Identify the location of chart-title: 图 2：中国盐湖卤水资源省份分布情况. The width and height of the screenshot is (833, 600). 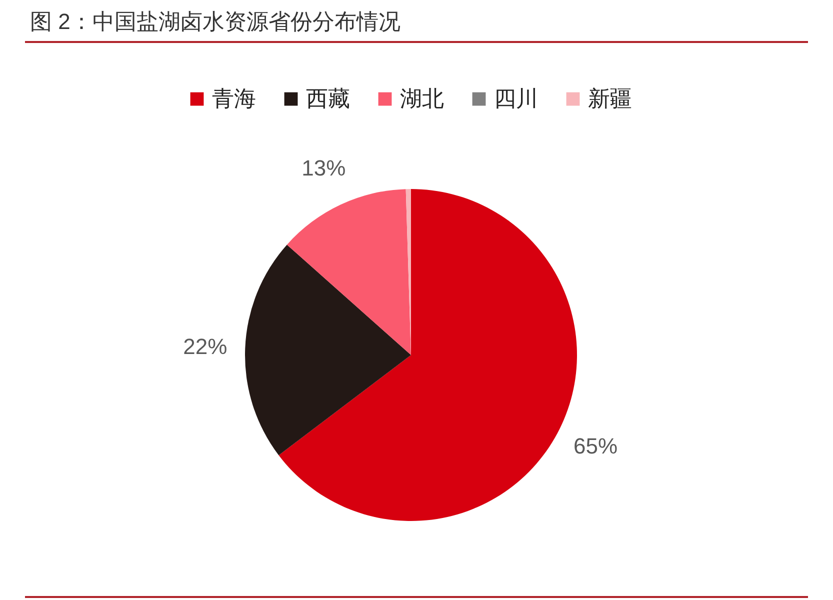
(215, 21).